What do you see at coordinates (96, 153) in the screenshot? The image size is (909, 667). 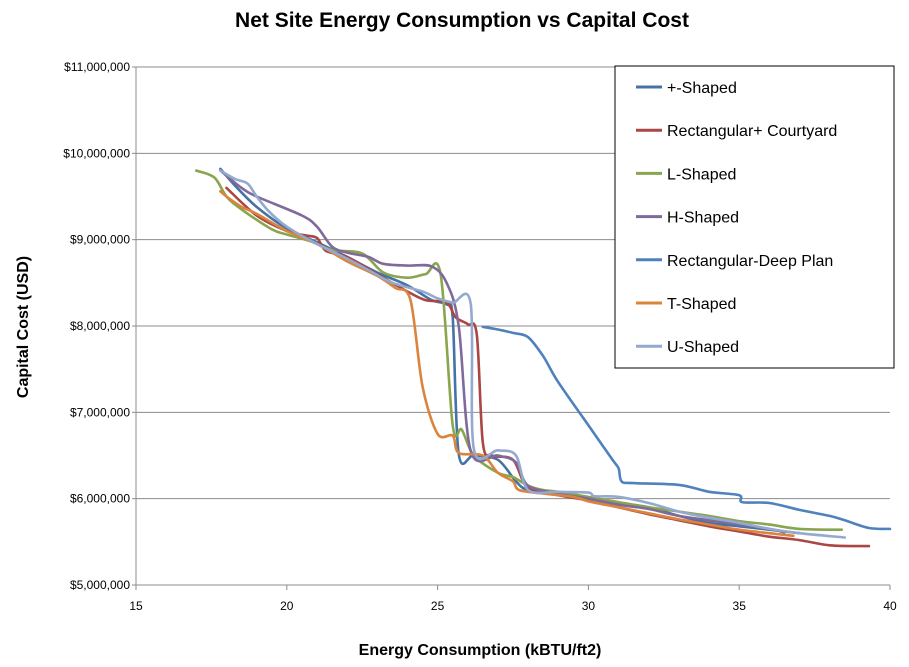 I see `y-tick-label: $10,000,000` at bounding box center [96, 153].